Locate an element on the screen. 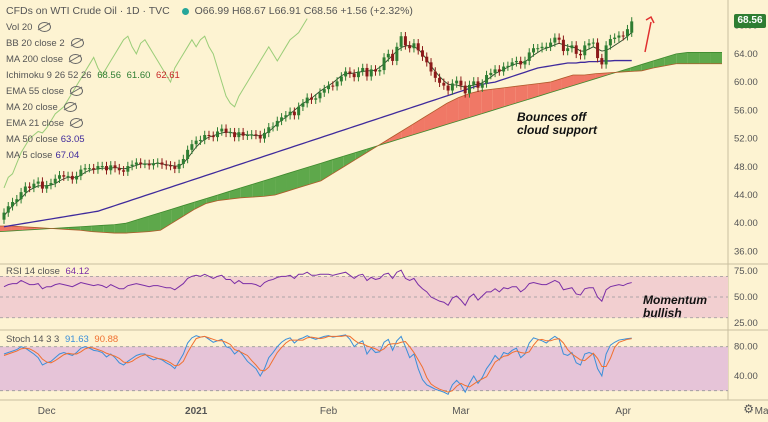 This screenshot has height=422, width=768. stoch-legend: Stoch 14 3 3 91.63 90.88 is located at coordinates (62, 339).